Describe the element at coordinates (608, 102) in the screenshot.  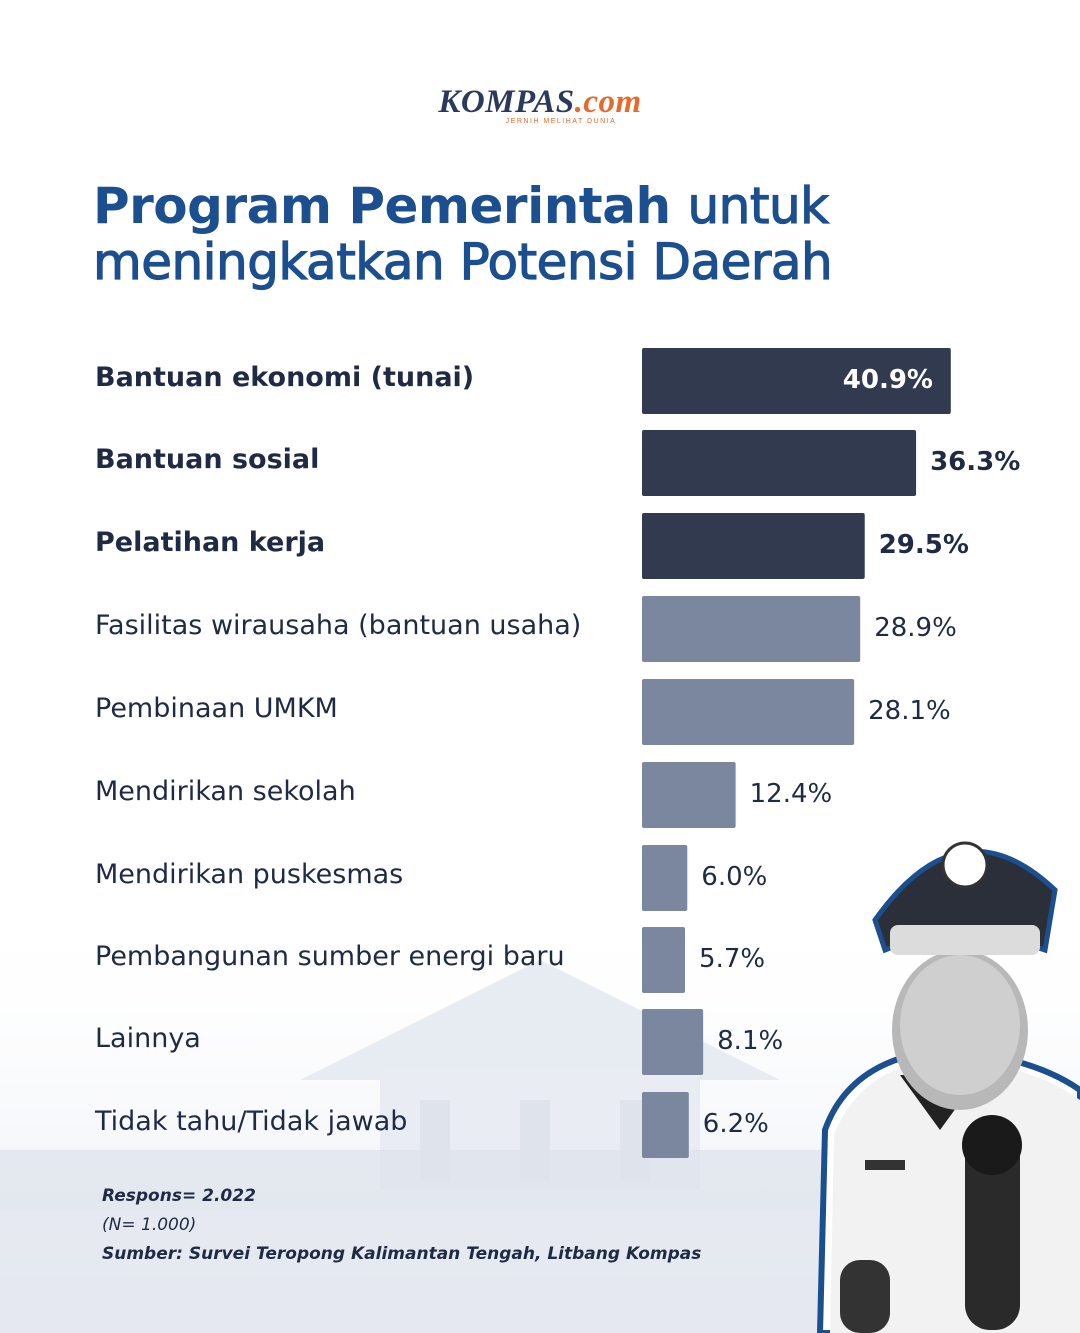
I see `logo-suffix: .com` at that location.